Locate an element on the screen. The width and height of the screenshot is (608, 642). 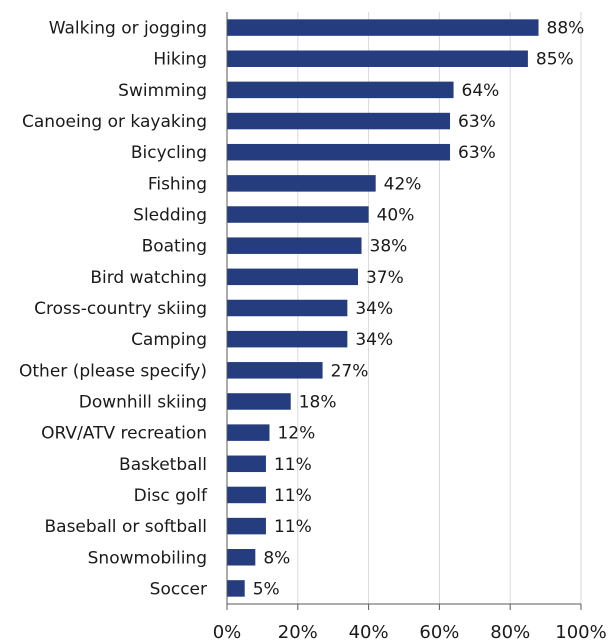
category-label: ORV/ATV recreation is located at coordinates (124, 434).